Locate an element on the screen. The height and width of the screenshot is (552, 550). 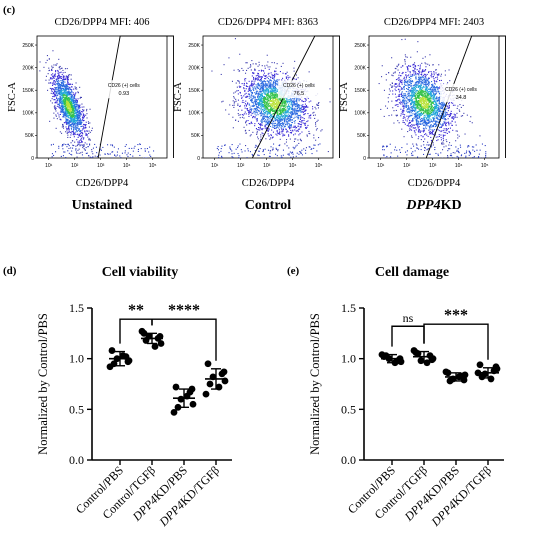
flow-gate-label: CD26 (+) cells is located at coordinates (299, 86).